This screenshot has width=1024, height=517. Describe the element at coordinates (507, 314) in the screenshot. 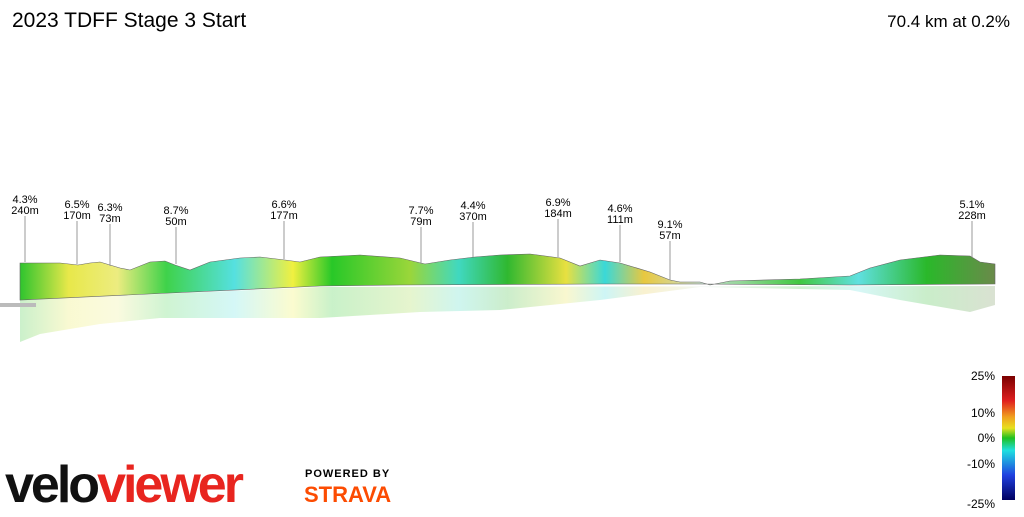

I see `profile-reflection` at that location.